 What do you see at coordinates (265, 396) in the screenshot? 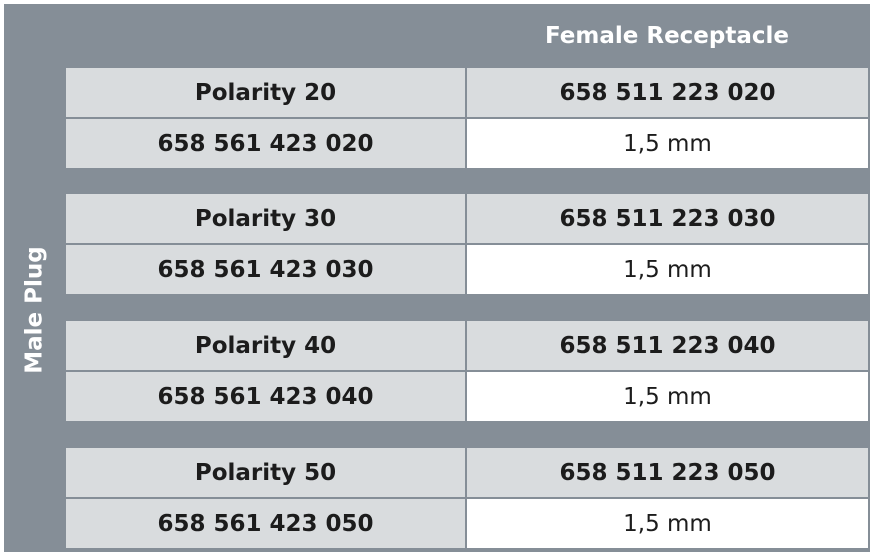
I see `male-part-number: 658 561 423 040` at bounding box center [265, 396].